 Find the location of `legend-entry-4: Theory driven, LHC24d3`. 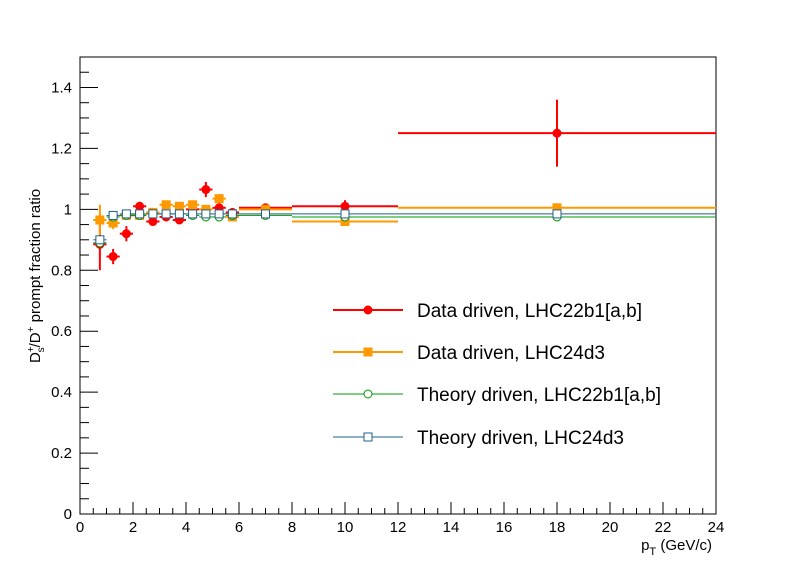

legend-entry-4: Theory driven, LHC24d3 is located at coordinates (478, 438).